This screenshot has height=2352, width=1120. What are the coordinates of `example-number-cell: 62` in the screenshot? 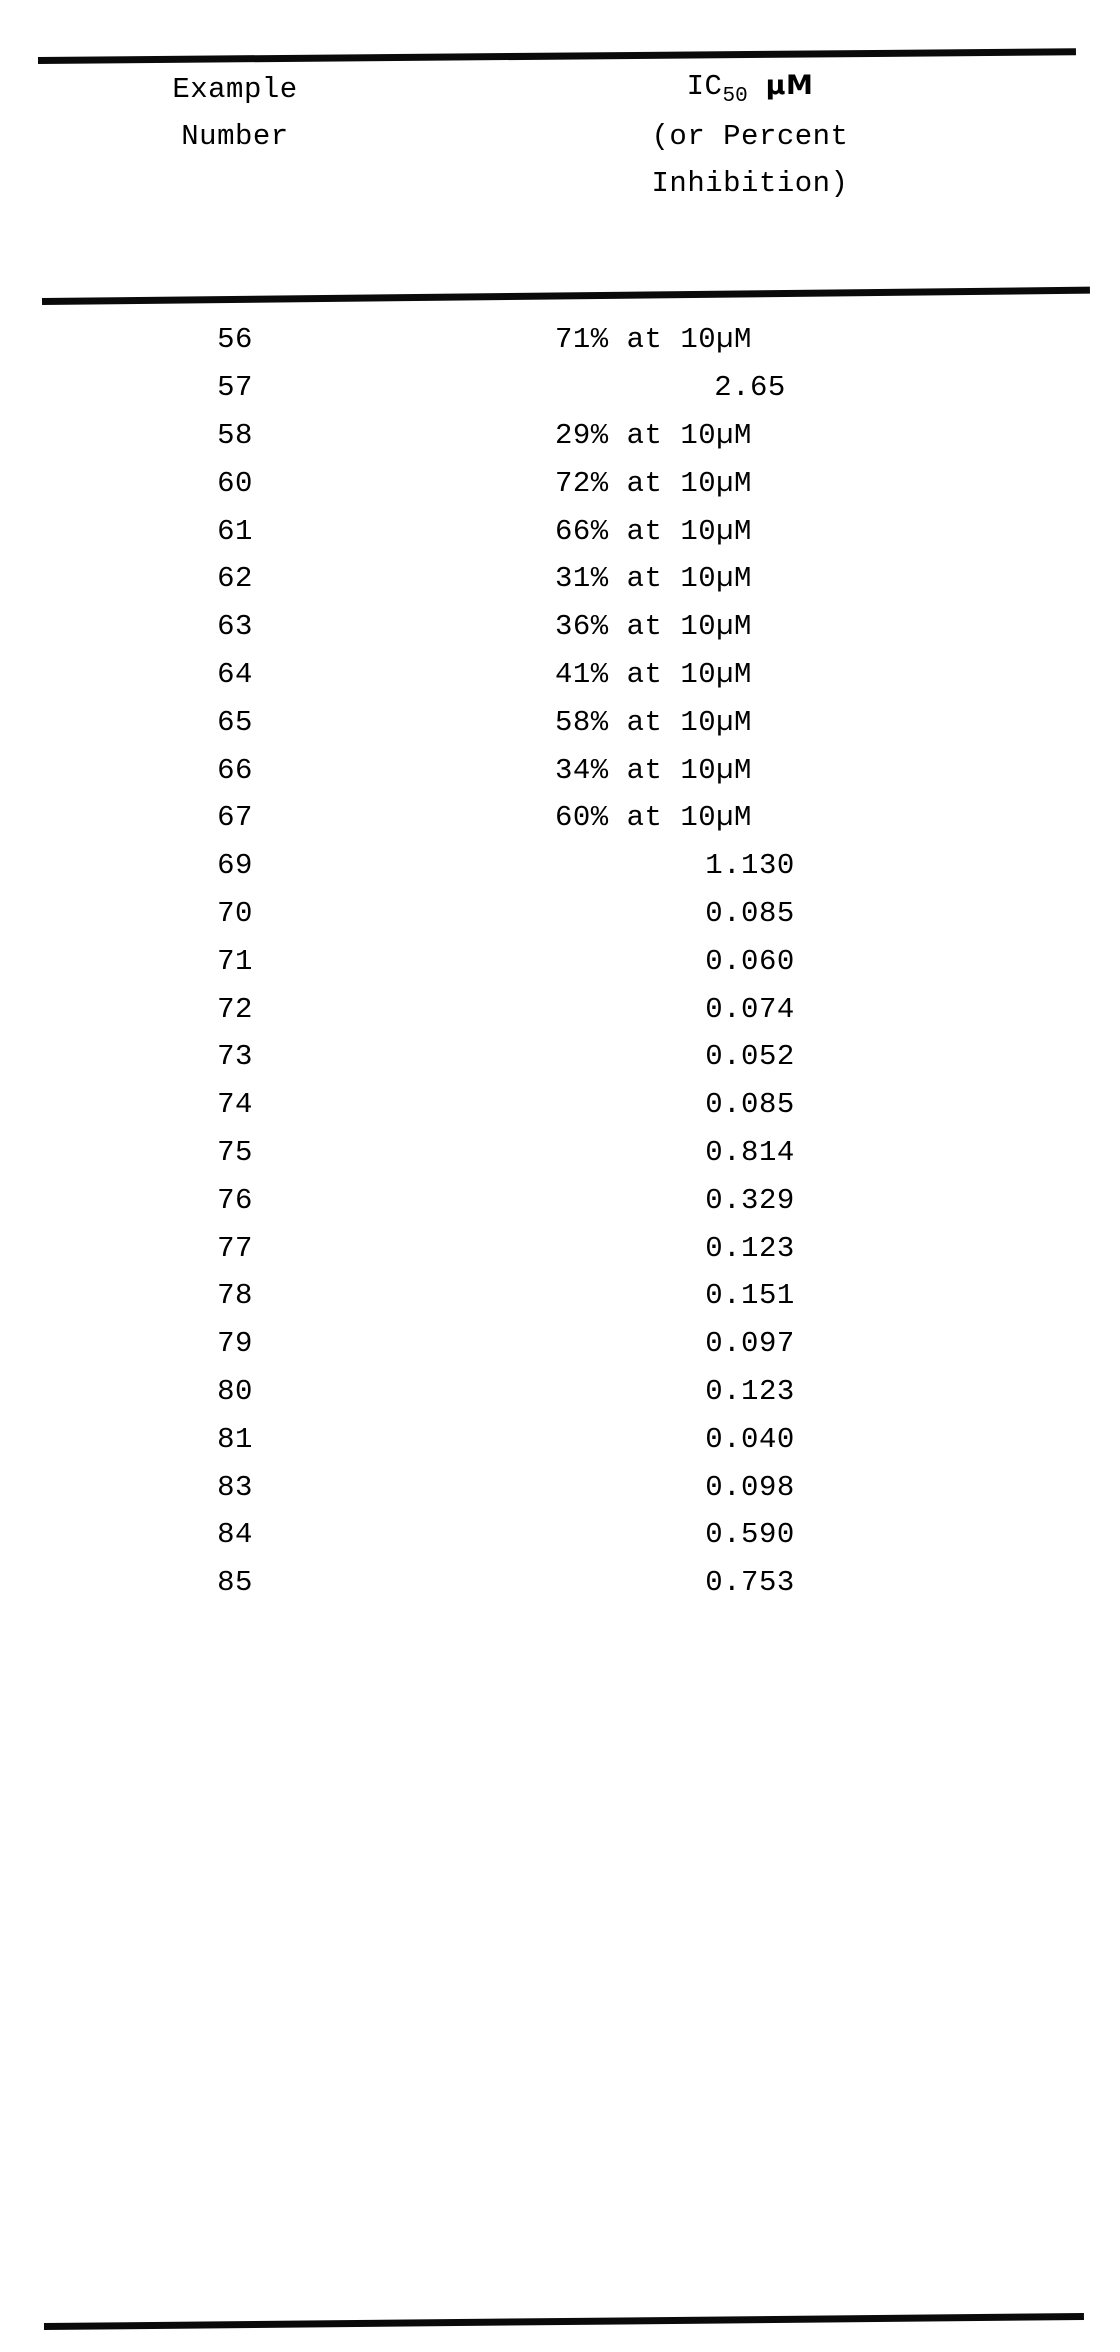 It's located at (235, 579).